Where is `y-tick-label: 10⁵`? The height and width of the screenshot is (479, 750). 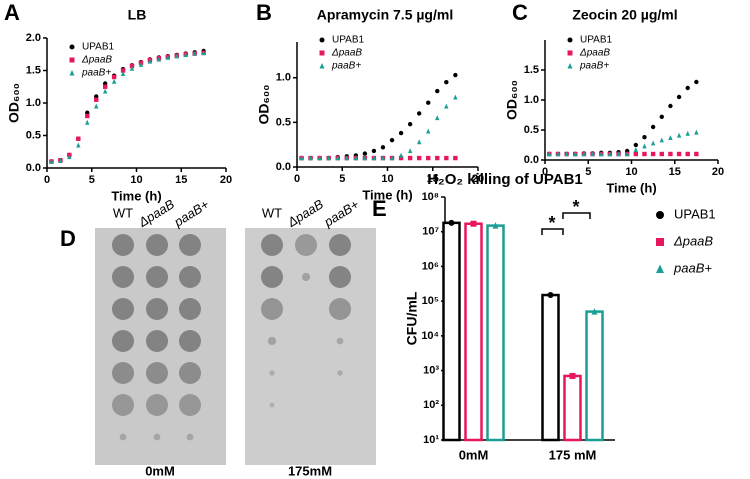
y-tick-label: 10⁵ is located at coordinates (430, 301).